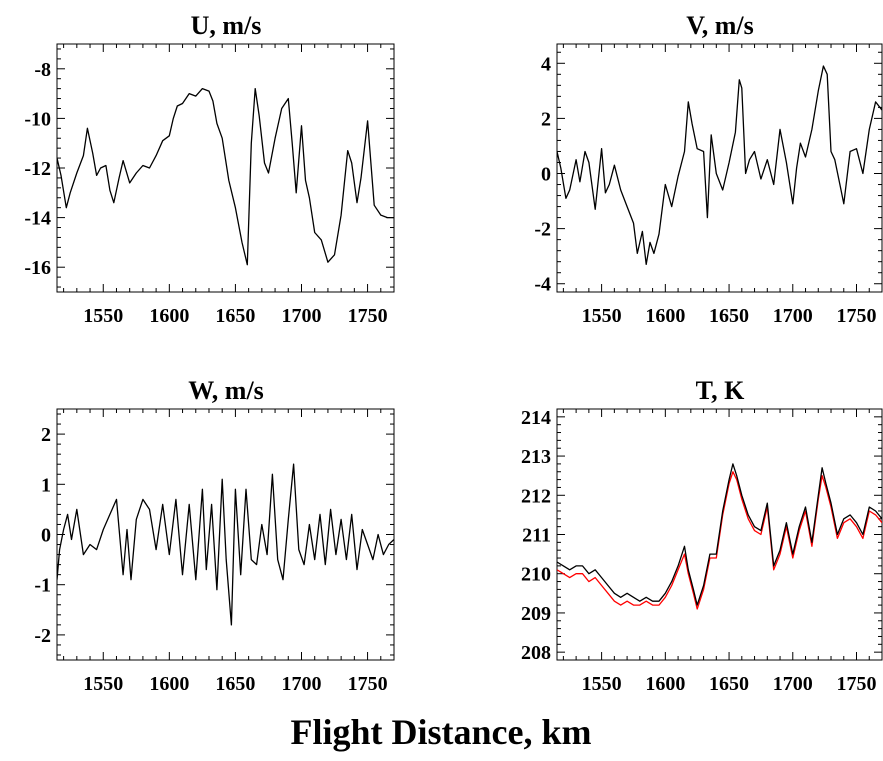 This screenshot has width=883, height=761. I want to click on y-tick-label: 213, so click(536, 457).